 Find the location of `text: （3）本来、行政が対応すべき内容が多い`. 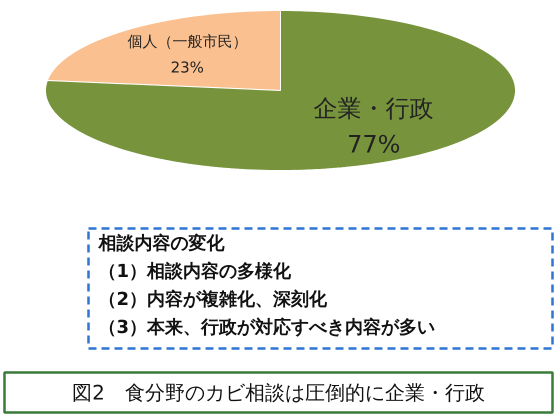

text: （3）本来、行政が対応すべき内容が多い is located at coordinates (267, 327).